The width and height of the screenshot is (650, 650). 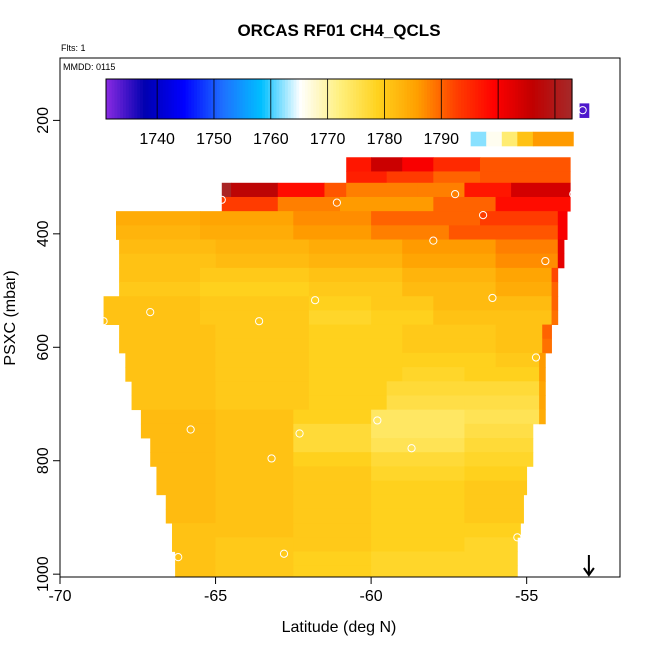 I want to click on x-tick-label: -60, so click(x=371, y=596).